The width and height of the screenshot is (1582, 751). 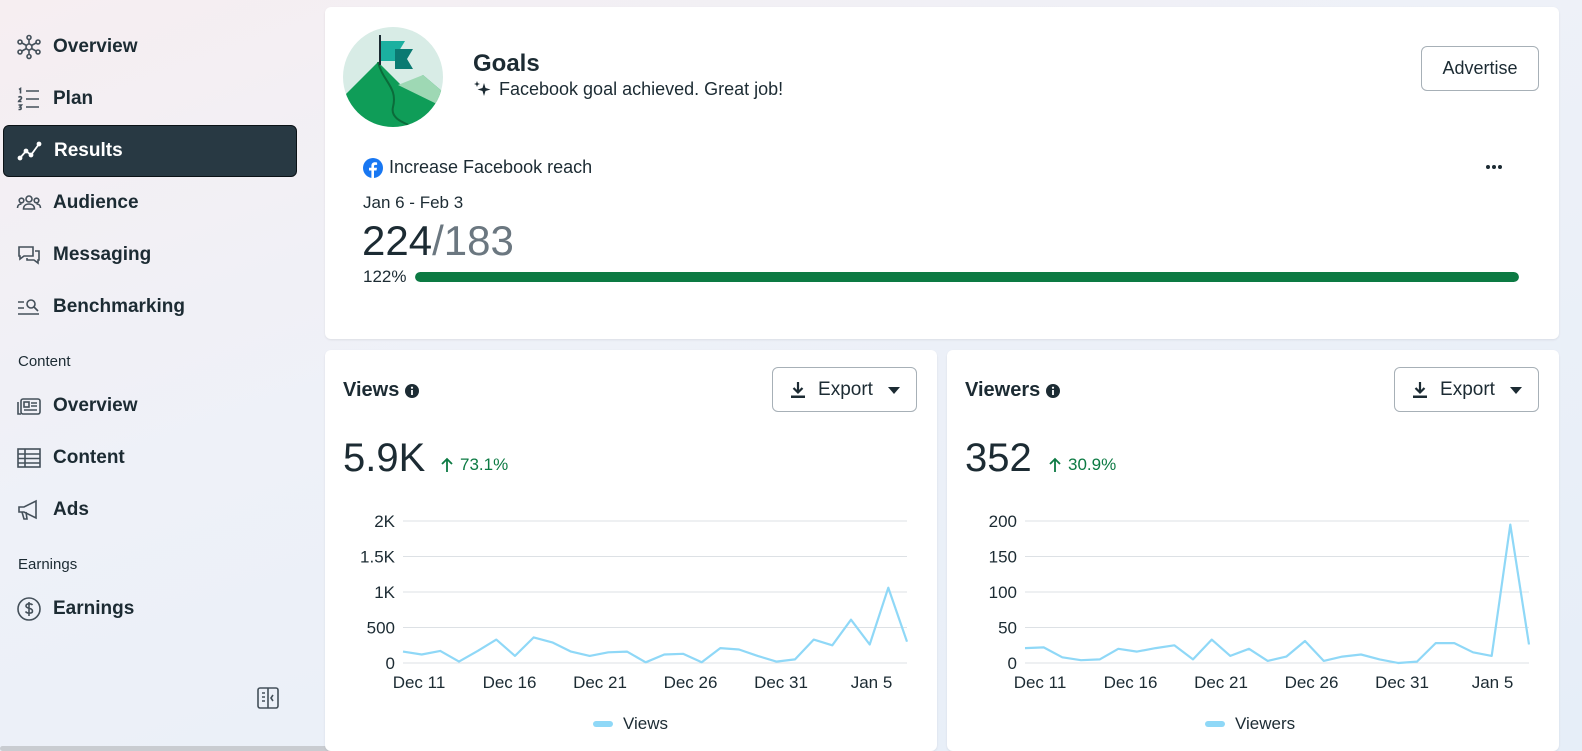 What do you see at coordinates (491, 167) in the screenshot?
I see `goal-name-text: Increase Facebook reach` at bounding box center [491, 167].